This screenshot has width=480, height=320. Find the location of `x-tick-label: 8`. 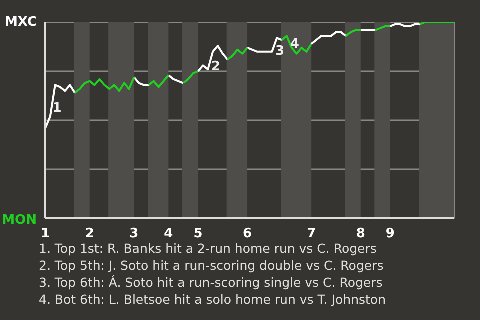

x-tick-label: 8 is located at coordinates (361, 234).